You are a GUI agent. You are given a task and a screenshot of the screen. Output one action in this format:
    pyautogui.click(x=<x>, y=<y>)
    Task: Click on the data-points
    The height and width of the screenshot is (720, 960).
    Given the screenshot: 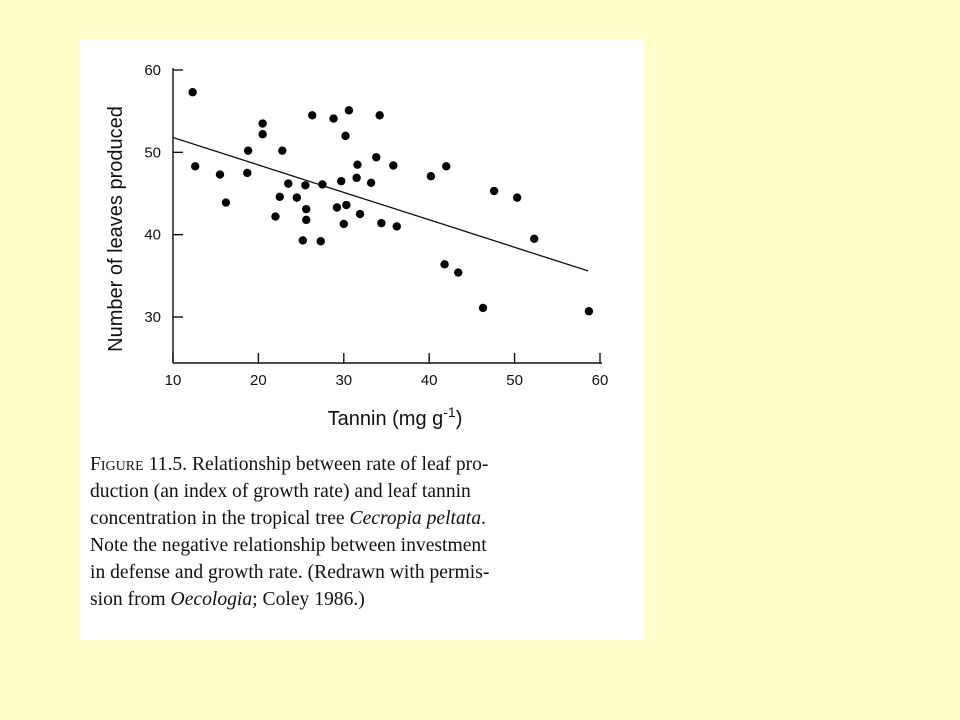 What is the action you would take?
    pyautogui.click(x=391, y=202)
    